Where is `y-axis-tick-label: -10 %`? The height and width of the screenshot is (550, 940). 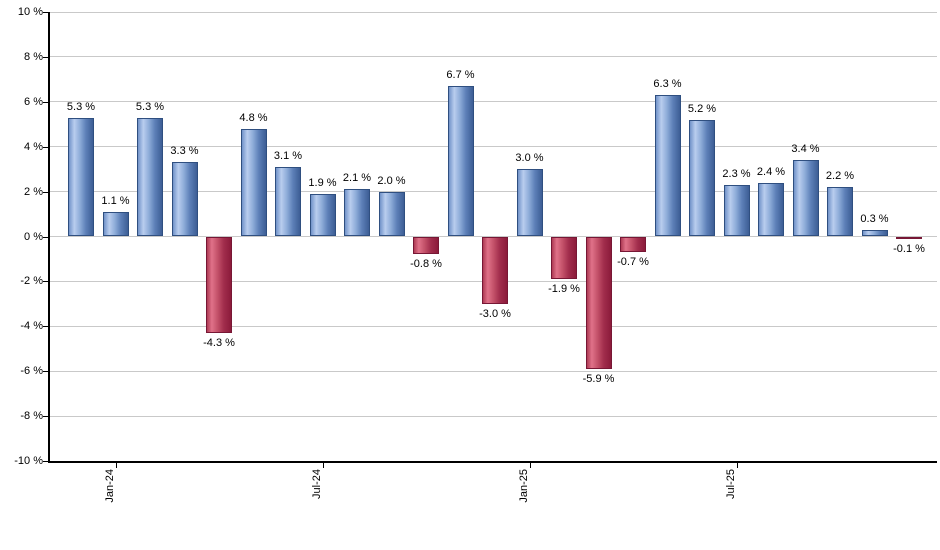 y-axis-tick-label: -10 % is located at coordinates (28, 461).